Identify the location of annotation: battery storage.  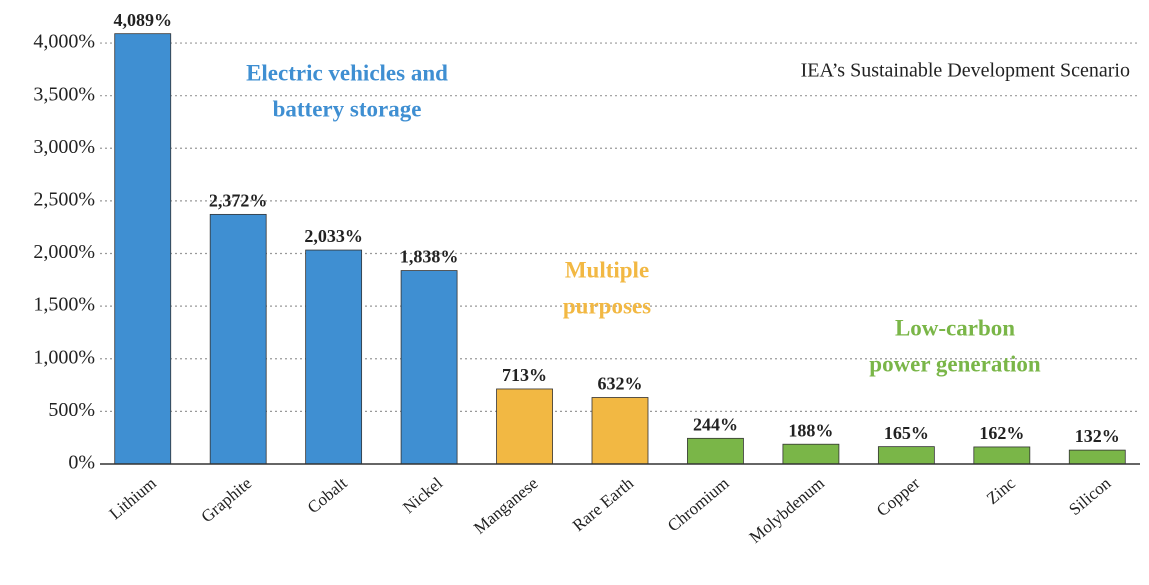
(347, 108).